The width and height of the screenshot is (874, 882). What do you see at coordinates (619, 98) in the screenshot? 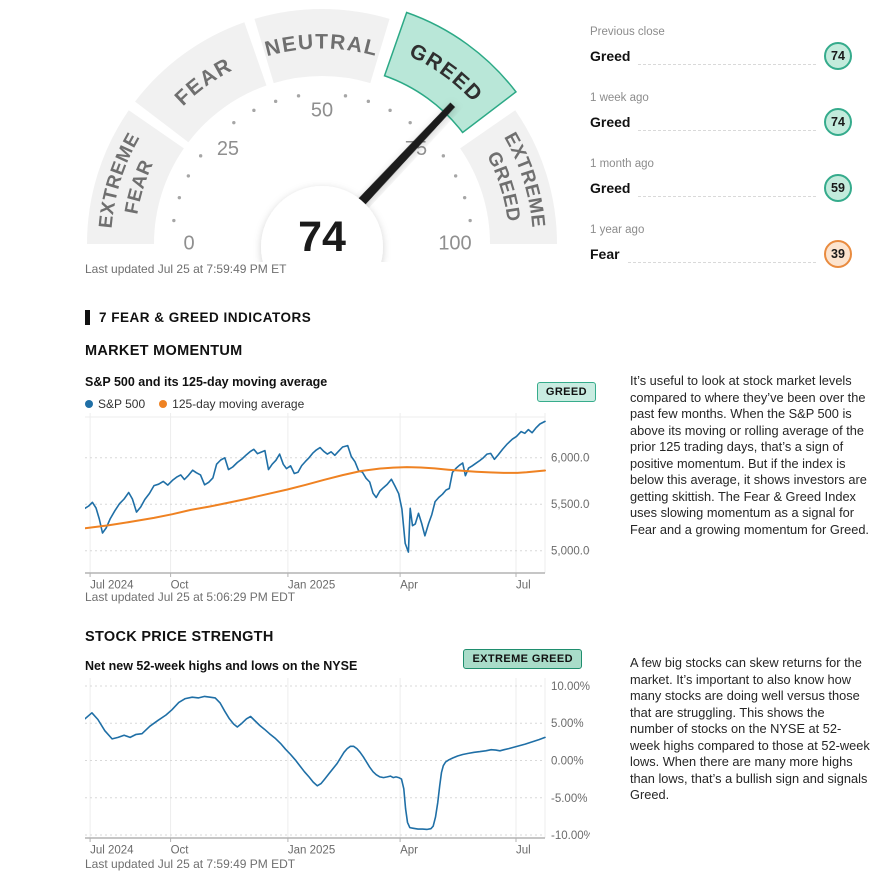
I see `history-period: 1 week ago` at bounding box center [619, 98].